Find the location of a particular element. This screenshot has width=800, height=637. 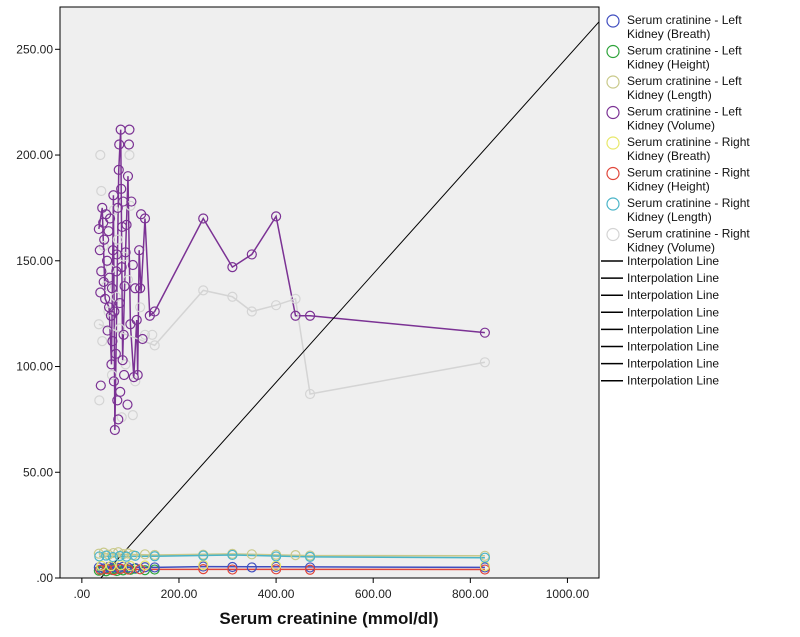

x-tick-label: 400.00 is located at coordinates (276, 594).